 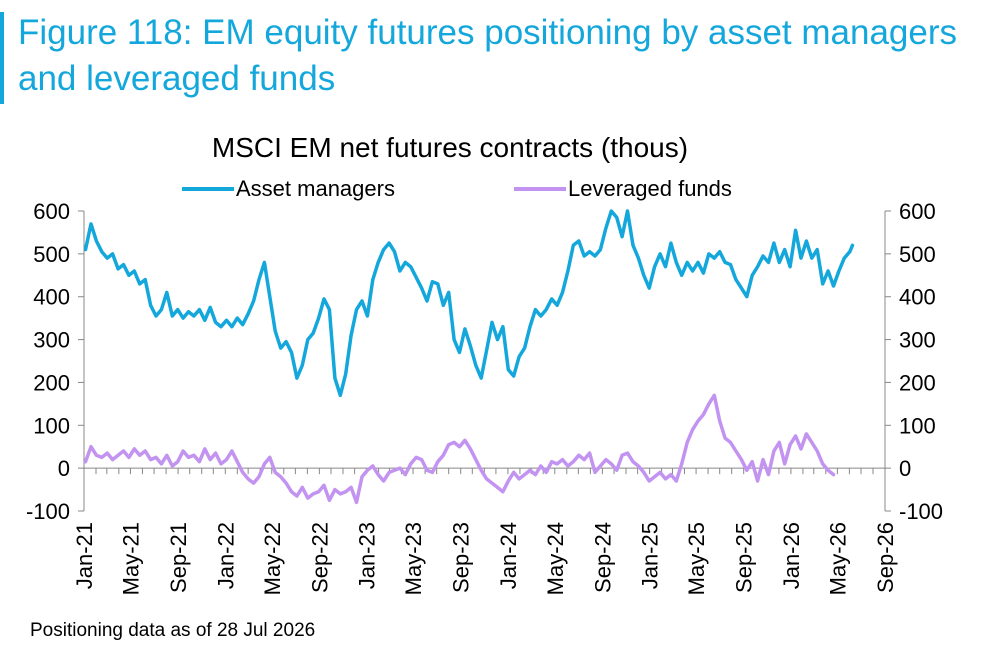 What do you see at coordinates (917, 425) in the screenshot?
I see `y-tick-label-right: 100` at bounding box center [917, 425].